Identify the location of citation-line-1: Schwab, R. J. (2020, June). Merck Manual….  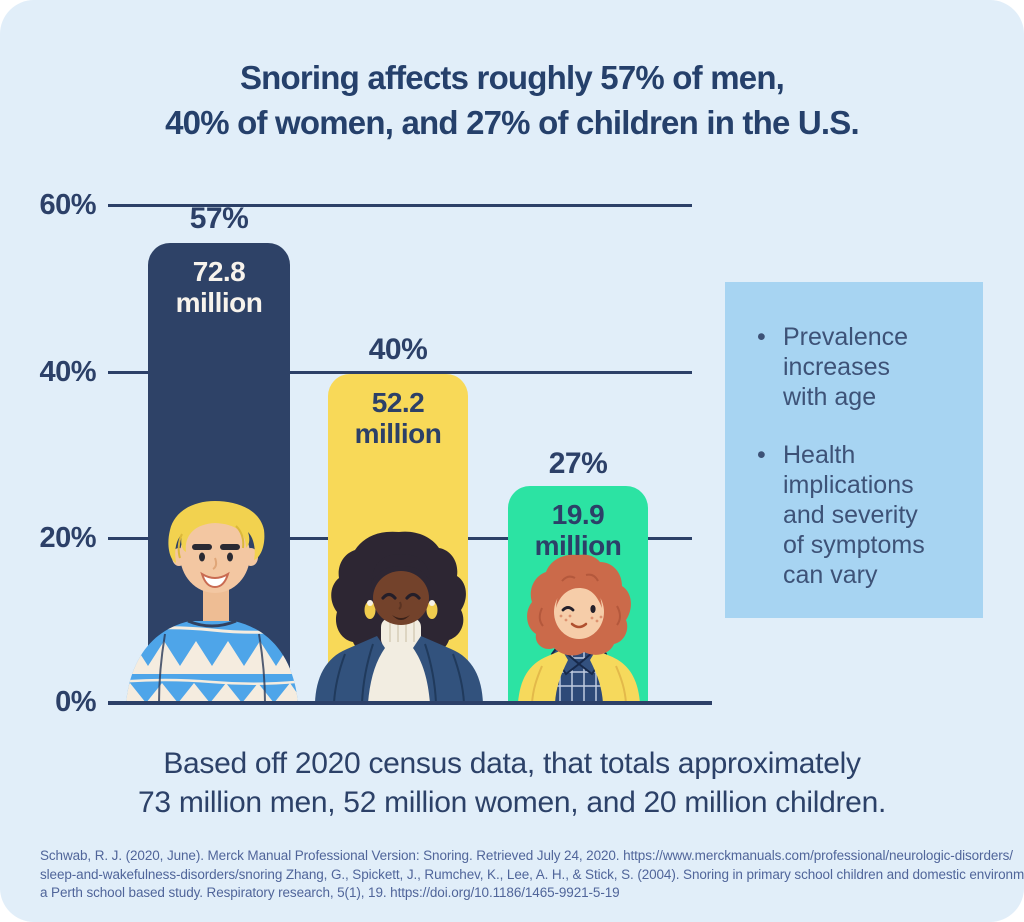
(526, 855).